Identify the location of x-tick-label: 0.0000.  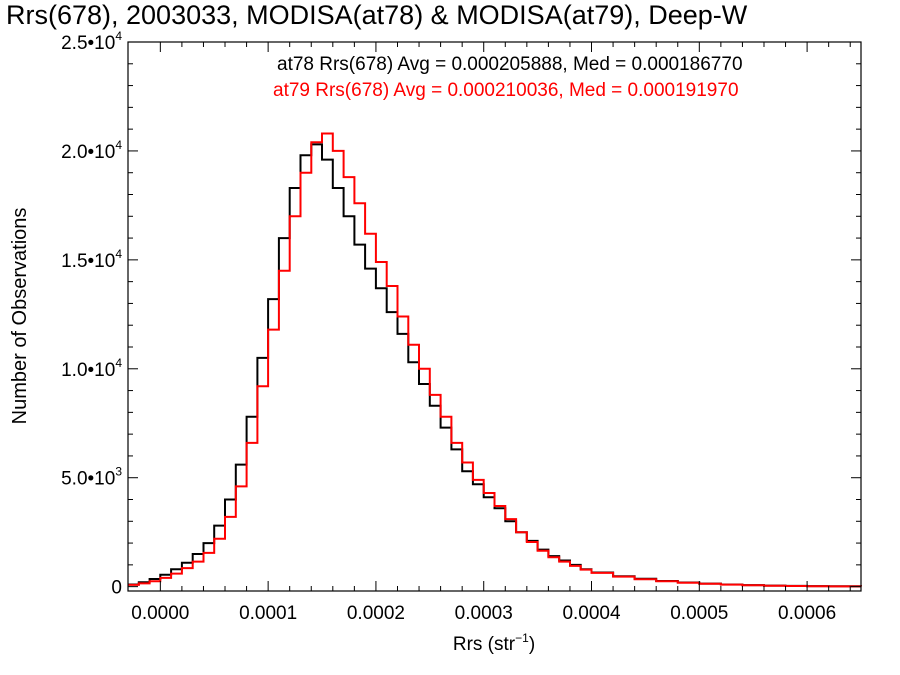
(160, 613).